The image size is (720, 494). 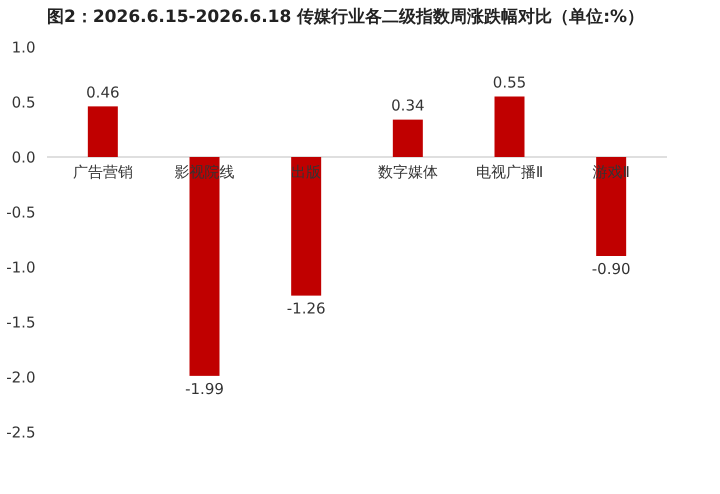 I want to click on data-label: 0.55, so click(x=509, y=83).